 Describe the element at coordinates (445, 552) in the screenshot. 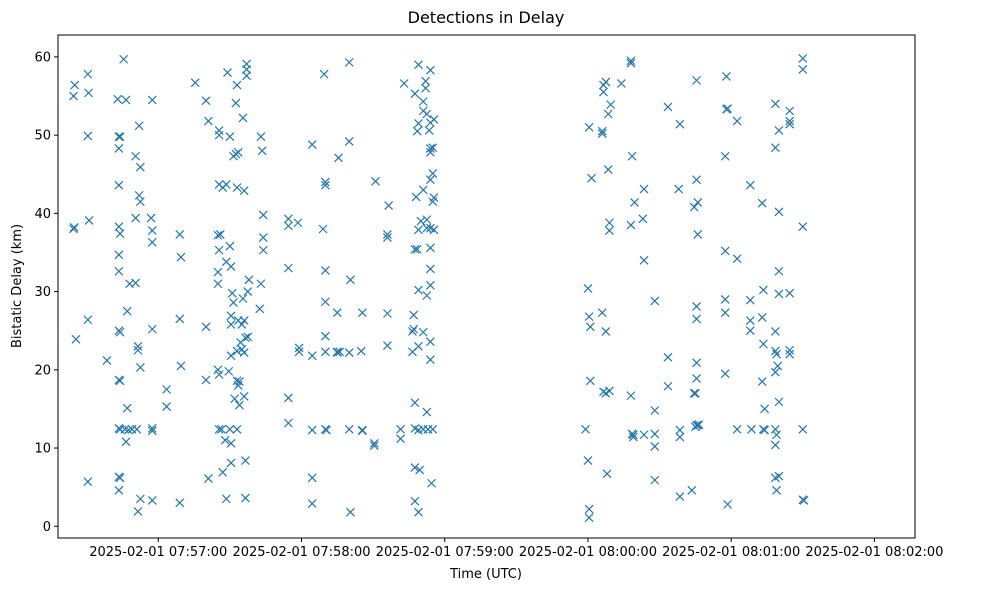

I see `x-tick-label: 2025-02-01 07:59:00` at that location.